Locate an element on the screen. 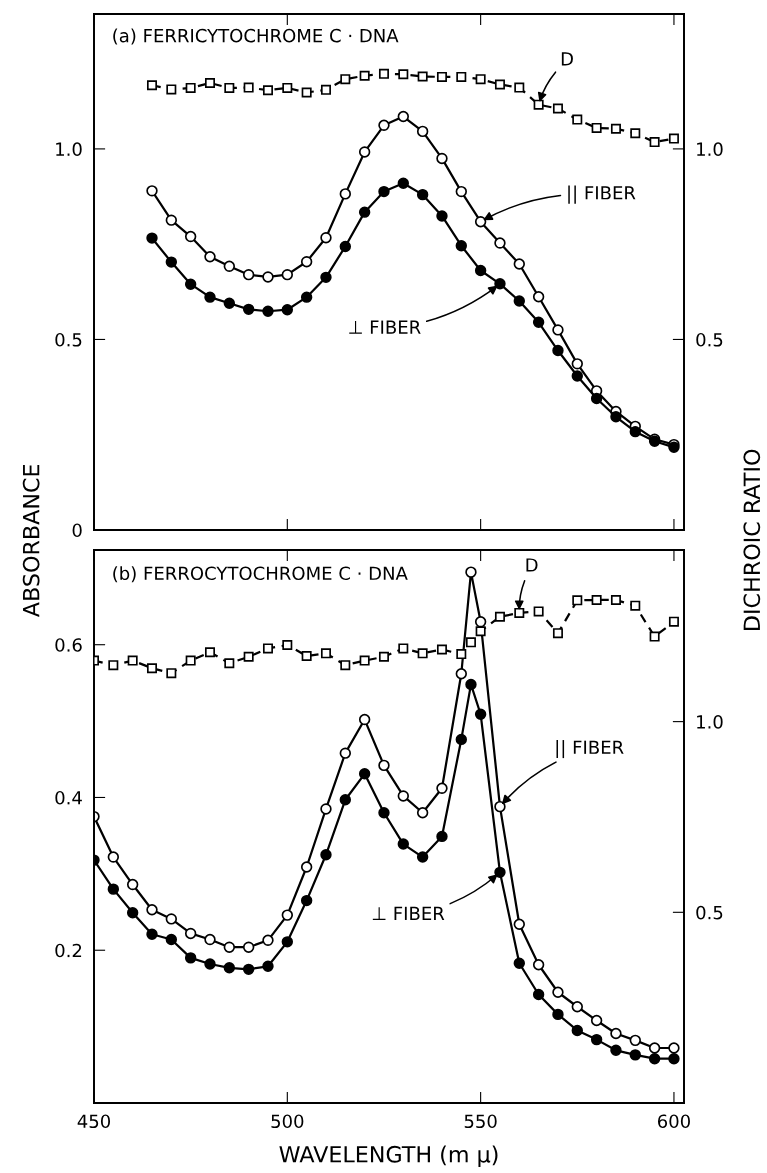 This screenshot has width=767, height=1173. y-tick-label: 0.4 is located at coordinates (68, 797).